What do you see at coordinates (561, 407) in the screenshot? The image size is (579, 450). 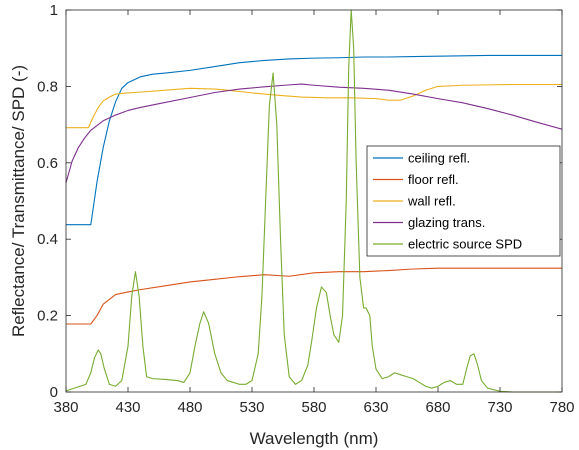 I see `x-tick-label: 780` at bounding box center [561, 407].